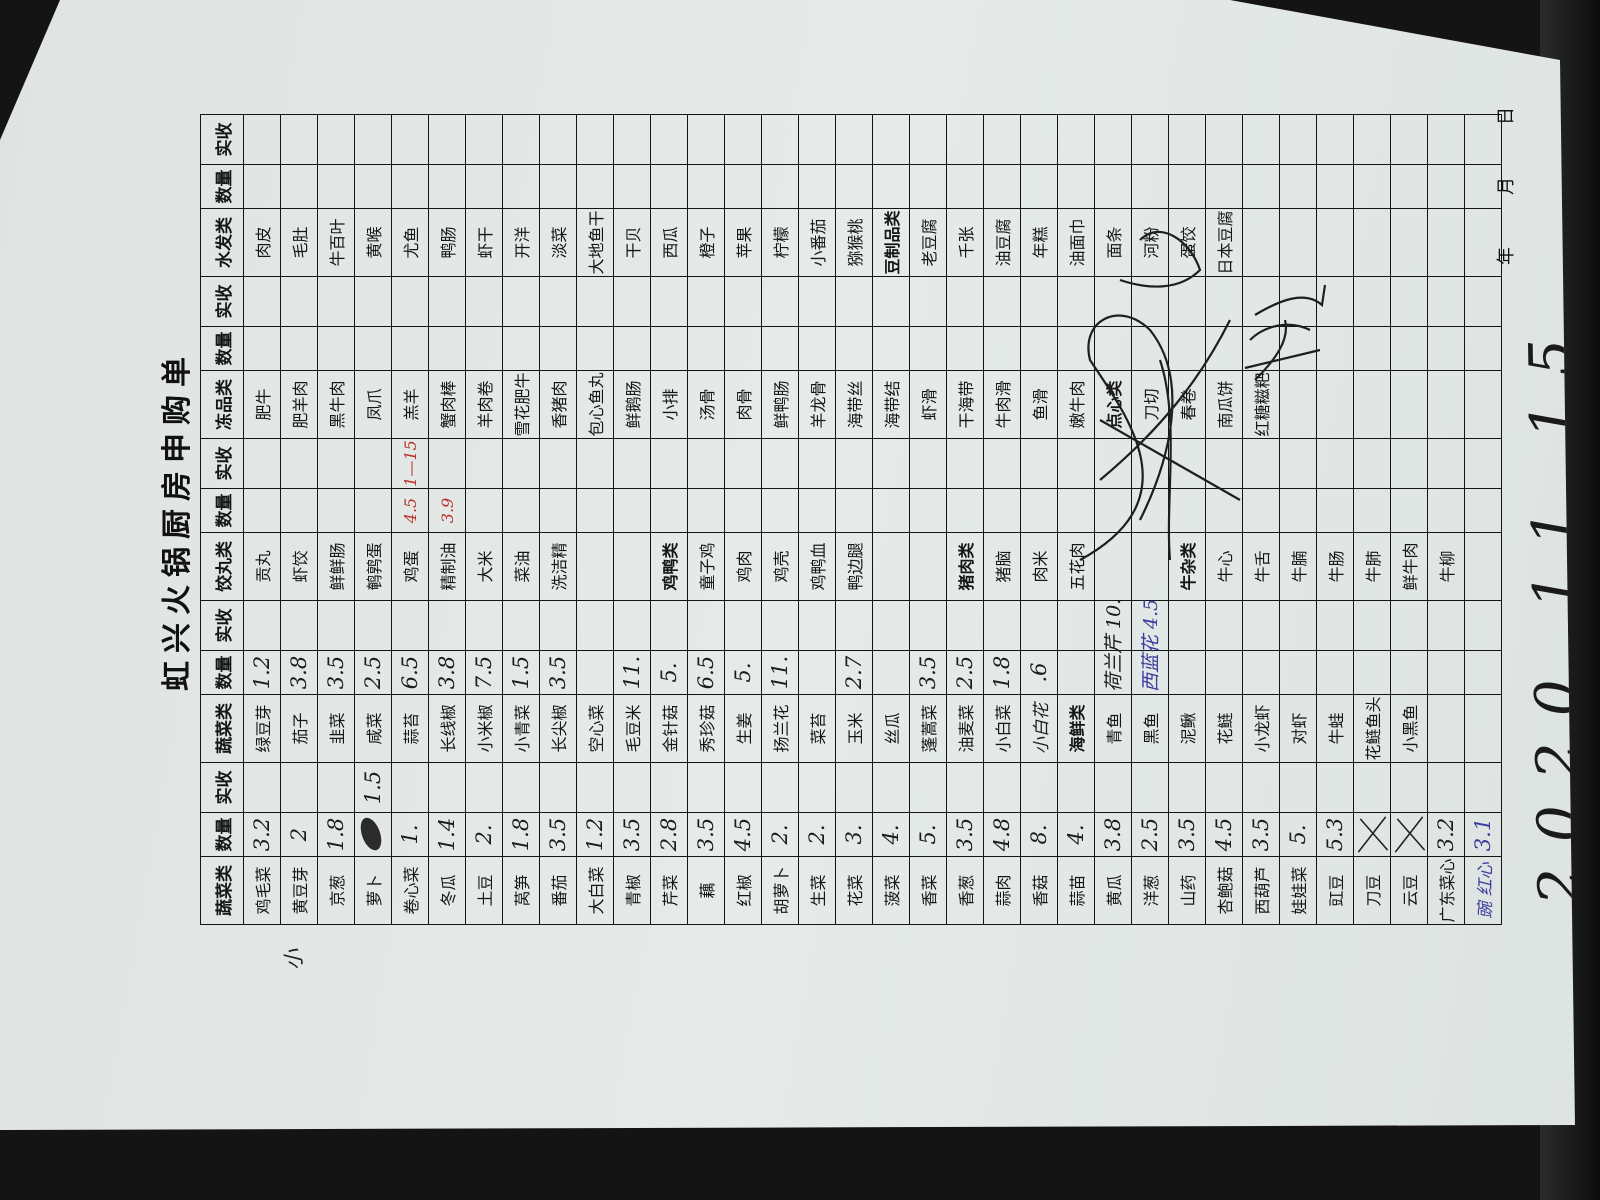 The height and width of the screenshot is (1200, 1600). Describe the element at coordinates (447, 566) in the screenshot. I see `item-name-cell: 精制油` at that location.